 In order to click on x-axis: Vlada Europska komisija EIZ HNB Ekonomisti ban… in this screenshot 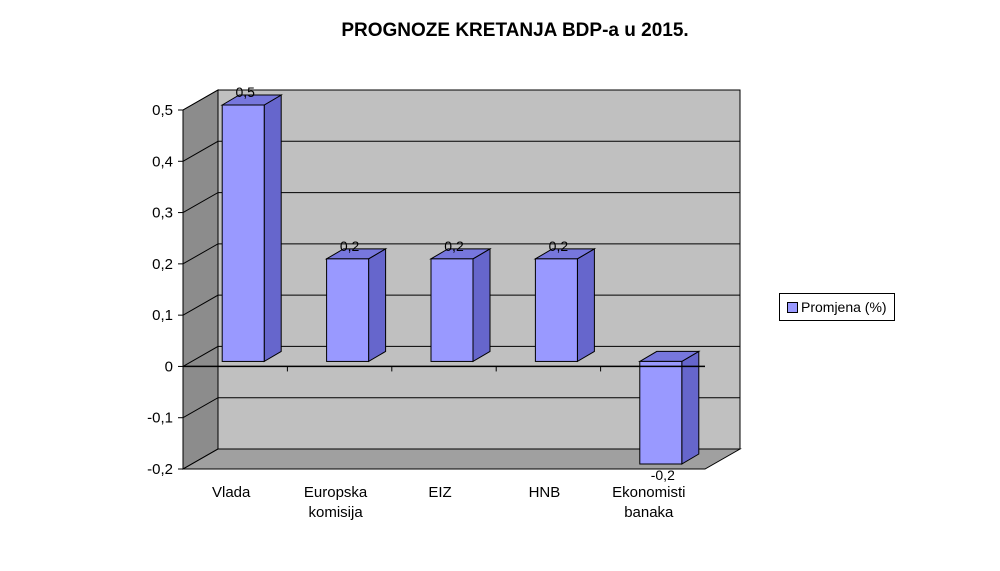, I will do `click(444, 443)`.